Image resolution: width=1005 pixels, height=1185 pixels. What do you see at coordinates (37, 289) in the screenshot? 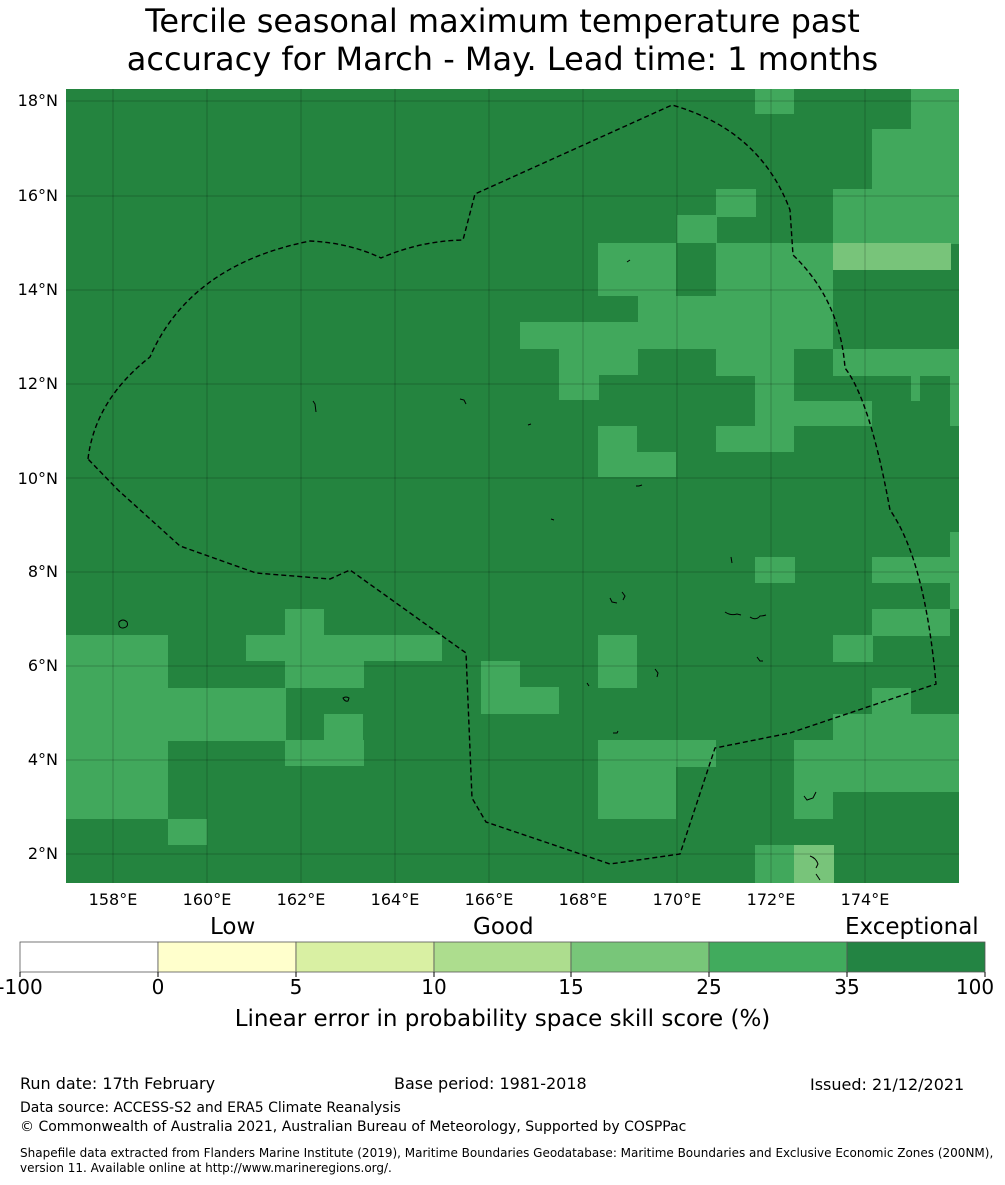
I see `lat-label: 14°N` at bounding box center [37, 289].